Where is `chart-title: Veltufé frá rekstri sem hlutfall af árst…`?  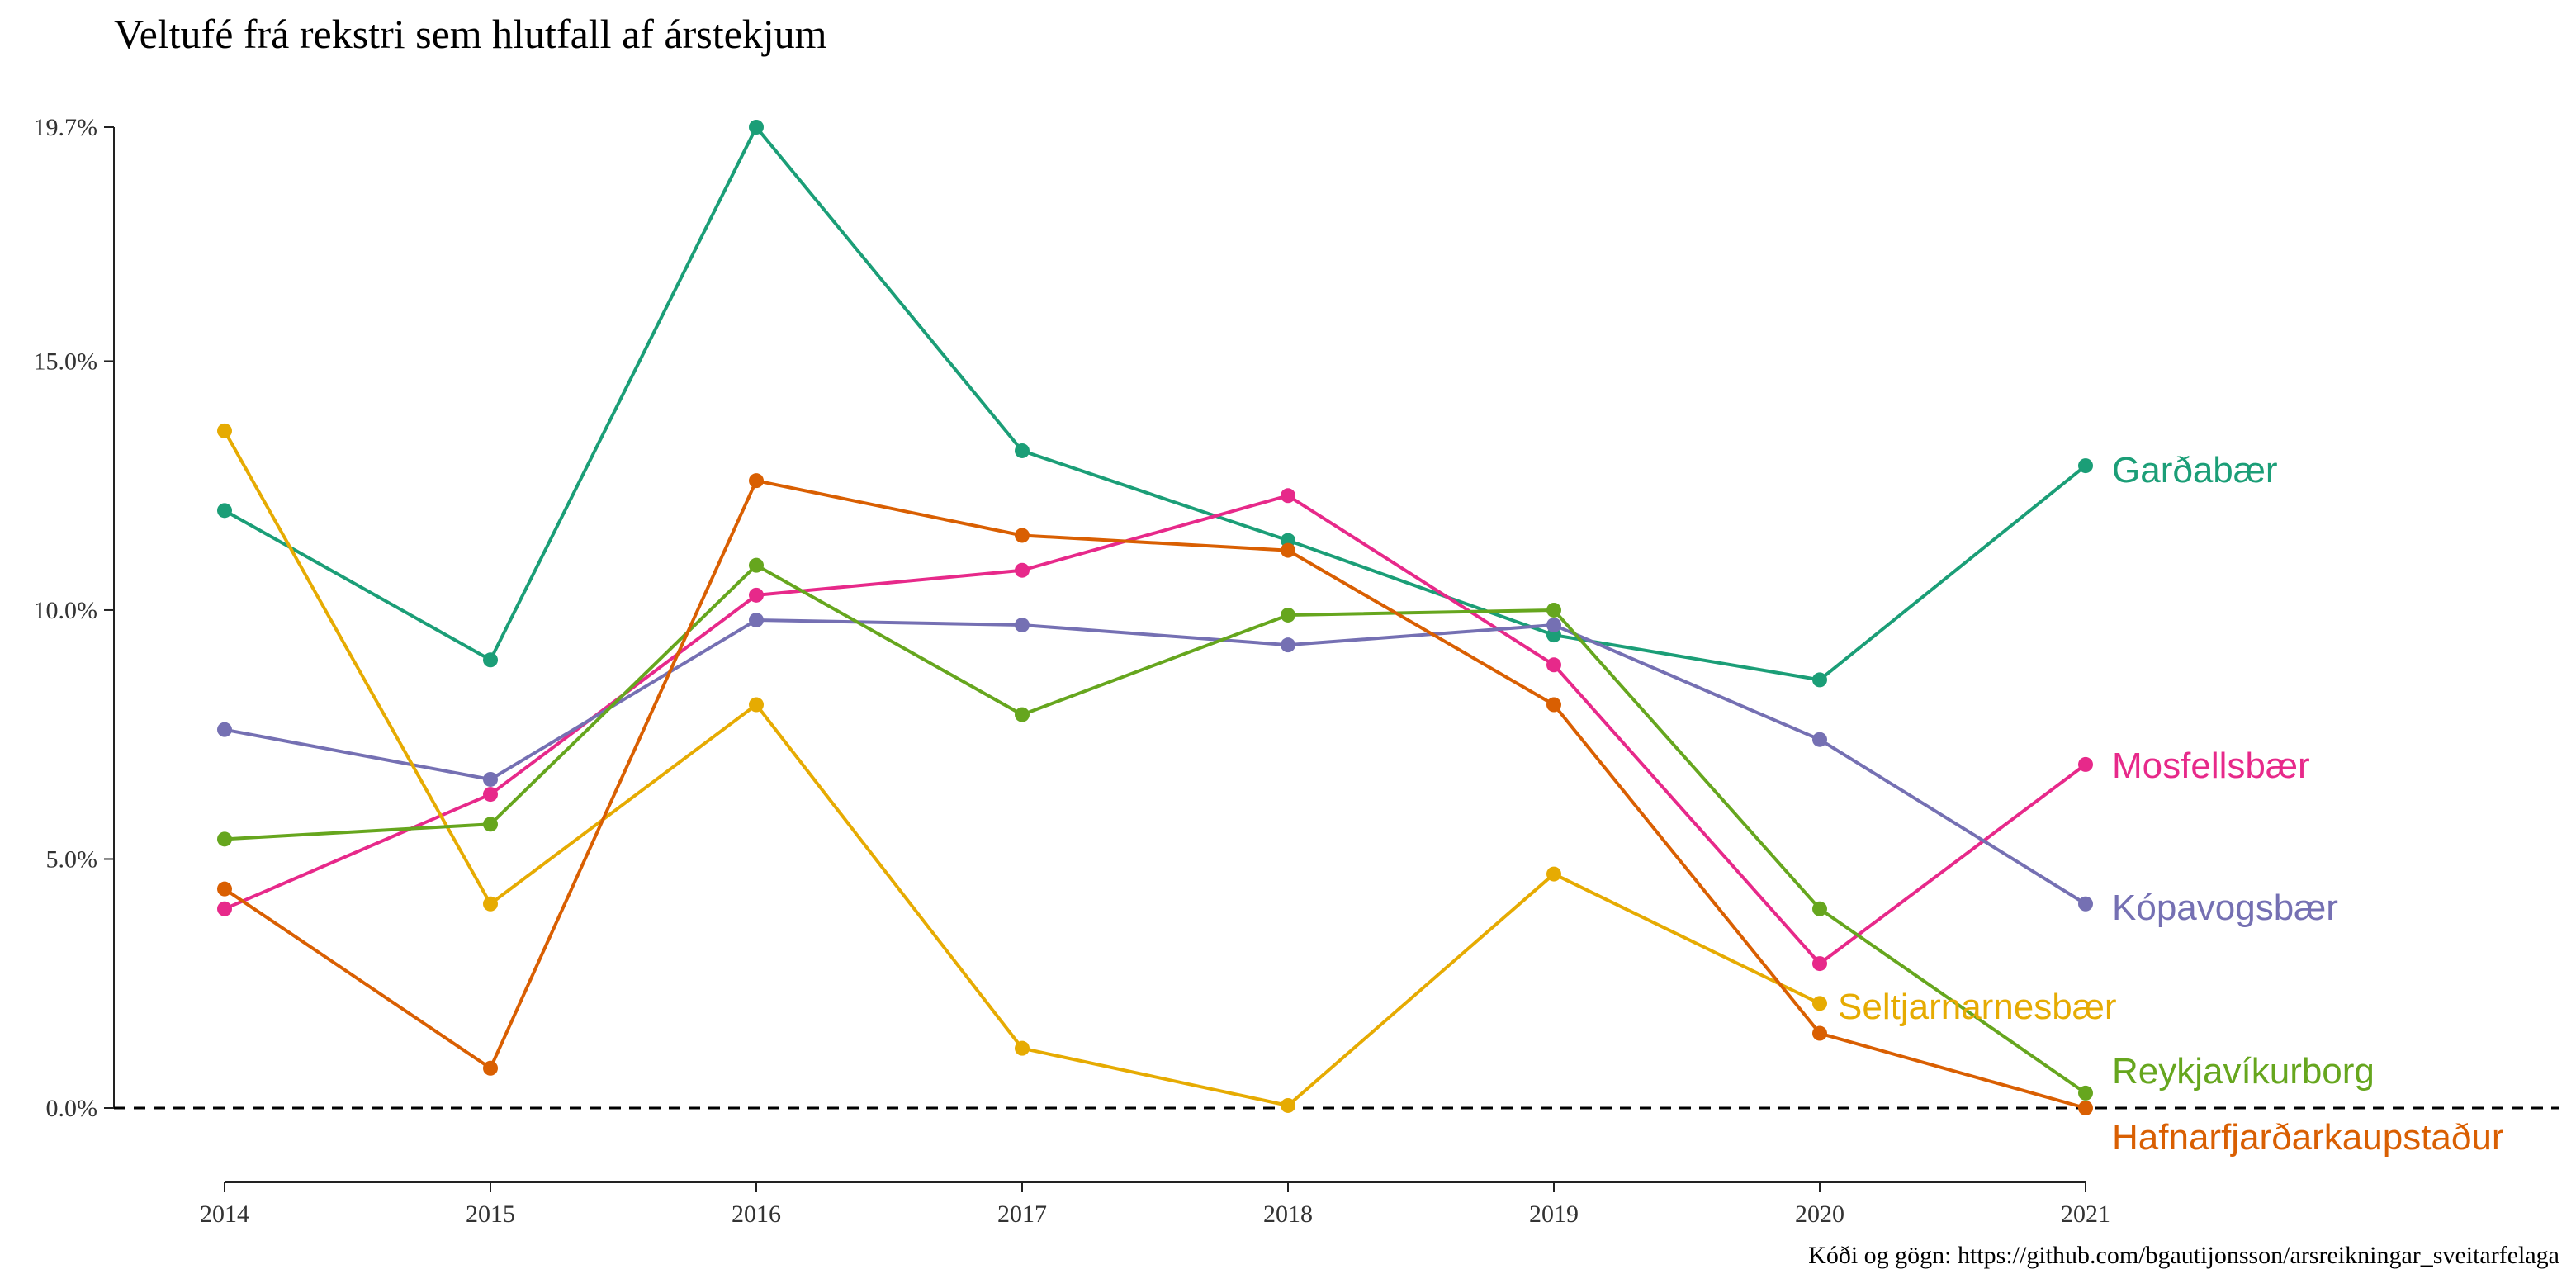 chart-title: Veltufé frá rekstri sem hlutfall af árst… is located at coordinates (470, 34).